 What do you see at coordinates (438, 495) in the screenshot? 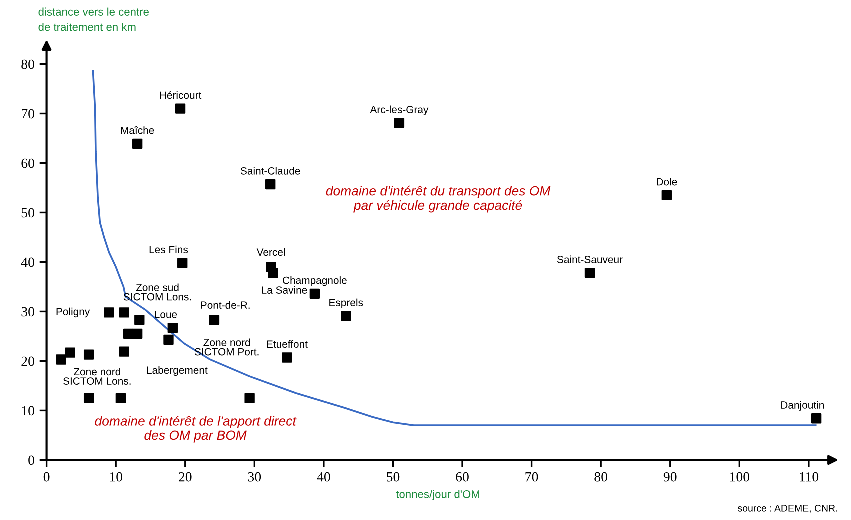
I see `x-axis-title: tonnes/jour d'OM` at bounding box center [438, 495].